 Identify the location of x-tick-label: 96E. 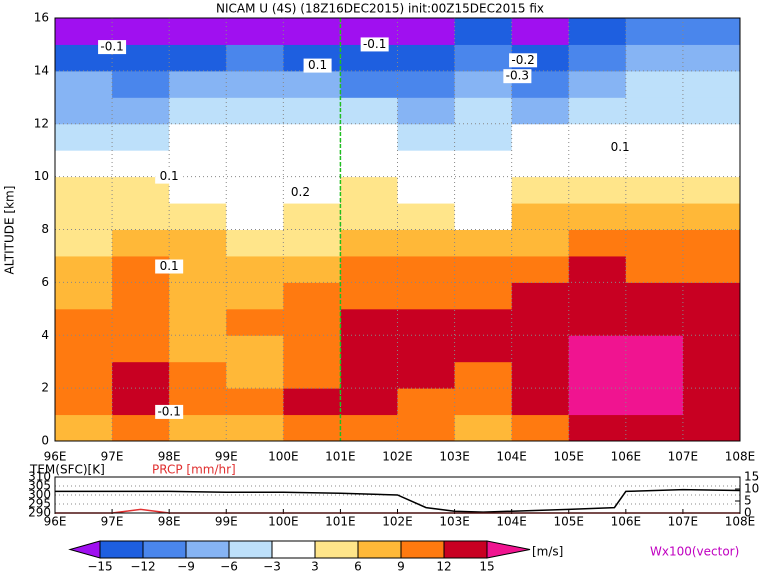
(55, 457).